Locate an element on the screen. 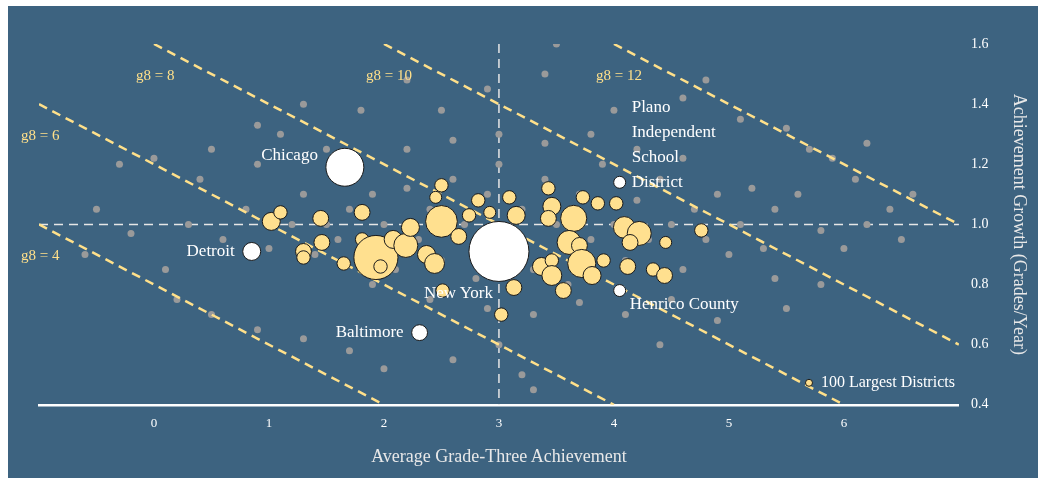 The image size is (1045, 485). annotation: New York is located at coordinates (458, 292).